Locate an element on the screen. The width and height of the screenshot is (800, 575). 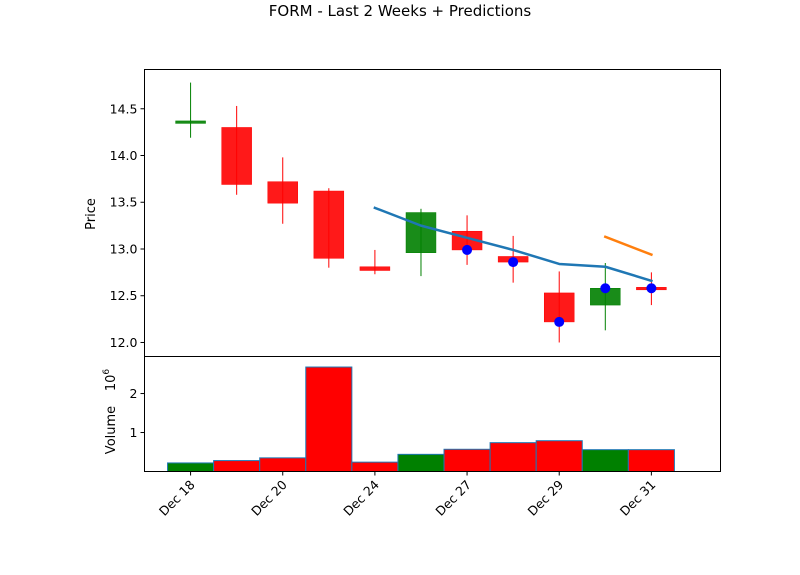
prediction-markers is located at coordinates (559, 285).